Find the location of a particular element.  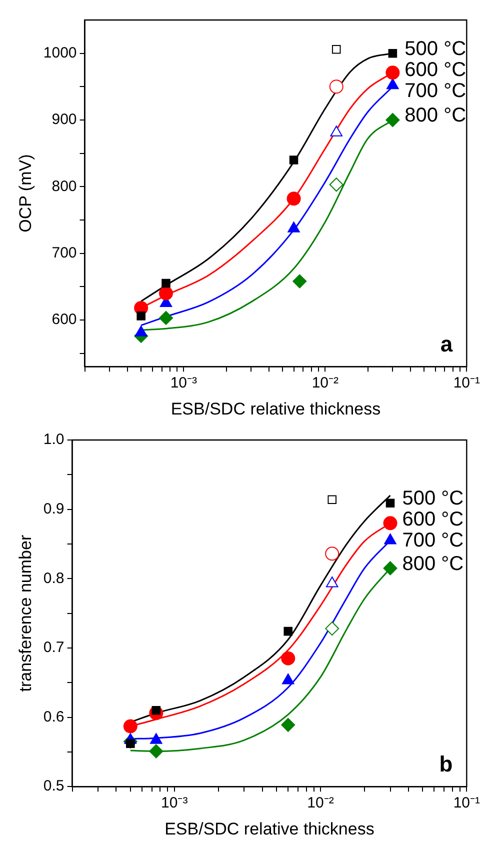

annotation: b is located at coordinates (446, 764).